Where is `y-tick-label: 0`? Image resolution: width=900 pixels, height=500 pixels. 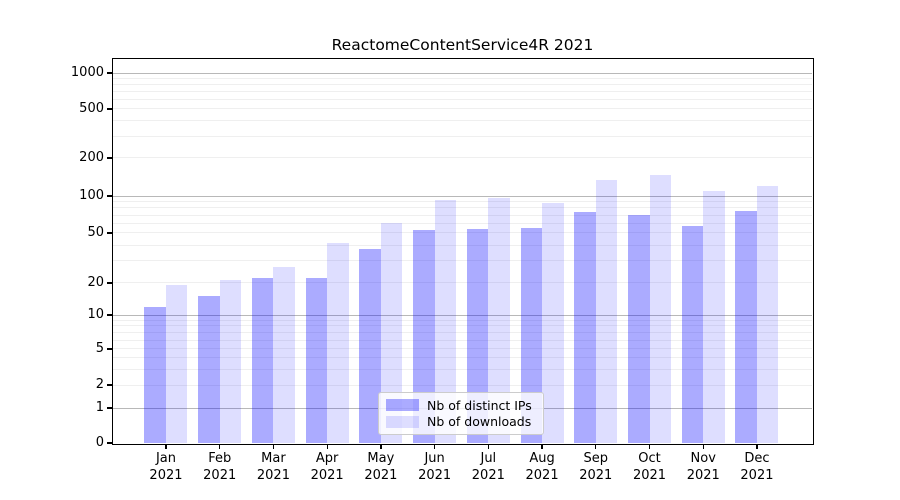 y-tick-label: 0 is located at coordinates (99, 442).